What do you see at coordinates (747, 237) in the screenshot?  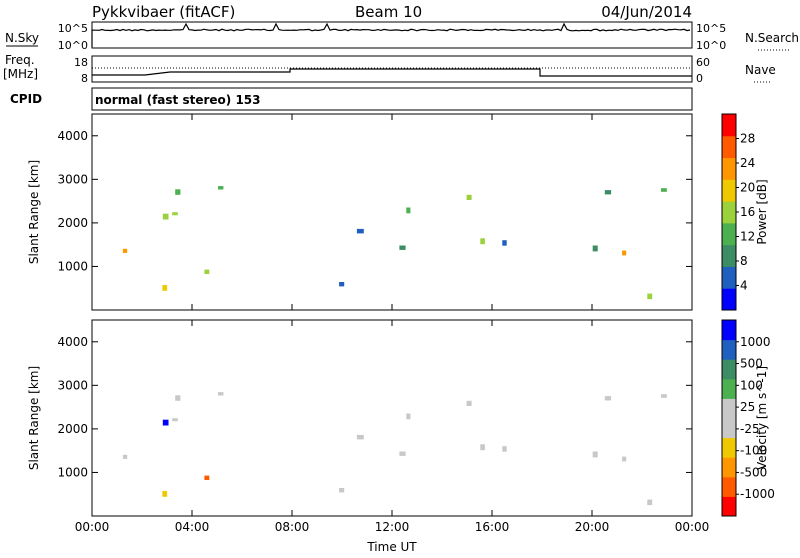 I see `colorbar-tick-label: 12` at bounding box center [747, 237].